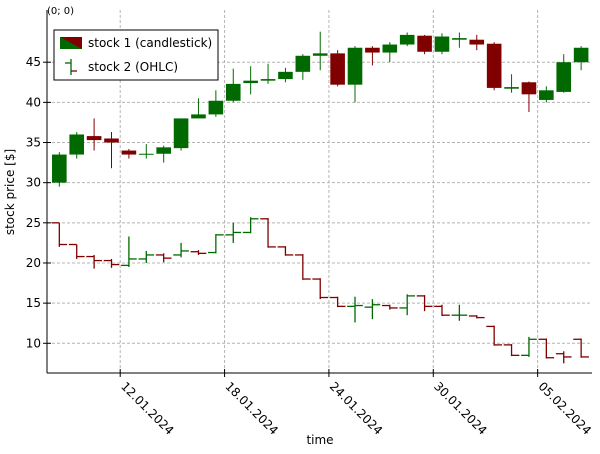 The width and height of the screenshot is (600, 454). I want to click on legend-box, so click(136, 55).